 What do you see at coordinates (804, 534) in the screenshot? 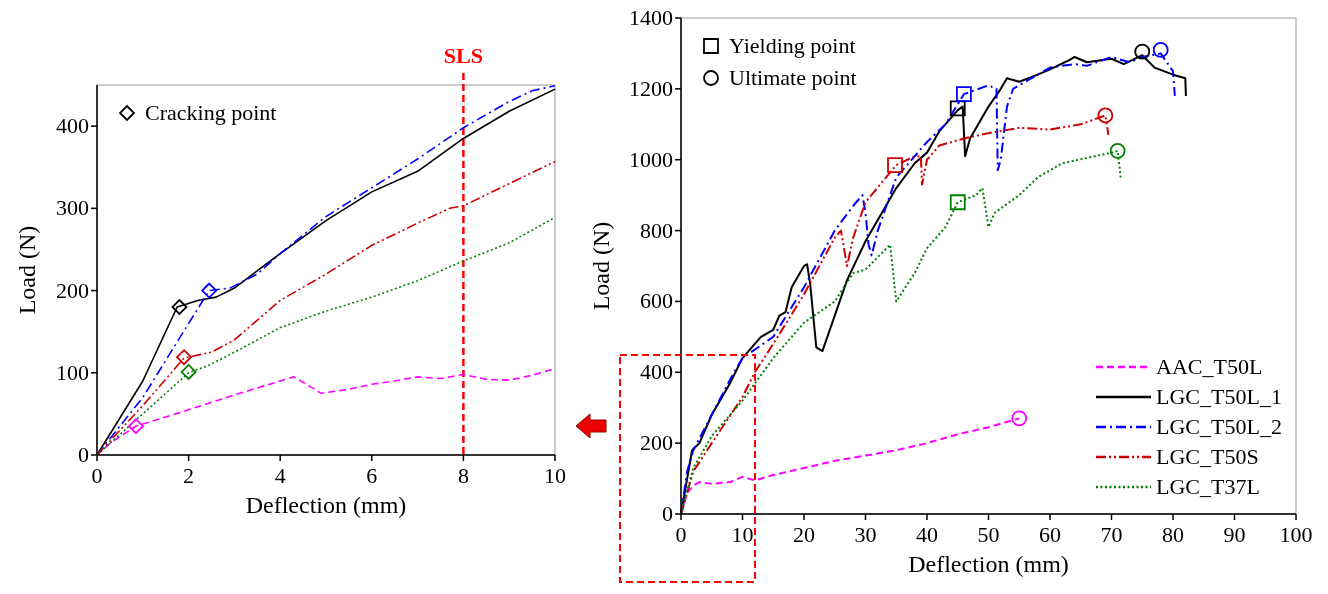
I see `x-tick-label: 20` at bounding box center [804, 534].